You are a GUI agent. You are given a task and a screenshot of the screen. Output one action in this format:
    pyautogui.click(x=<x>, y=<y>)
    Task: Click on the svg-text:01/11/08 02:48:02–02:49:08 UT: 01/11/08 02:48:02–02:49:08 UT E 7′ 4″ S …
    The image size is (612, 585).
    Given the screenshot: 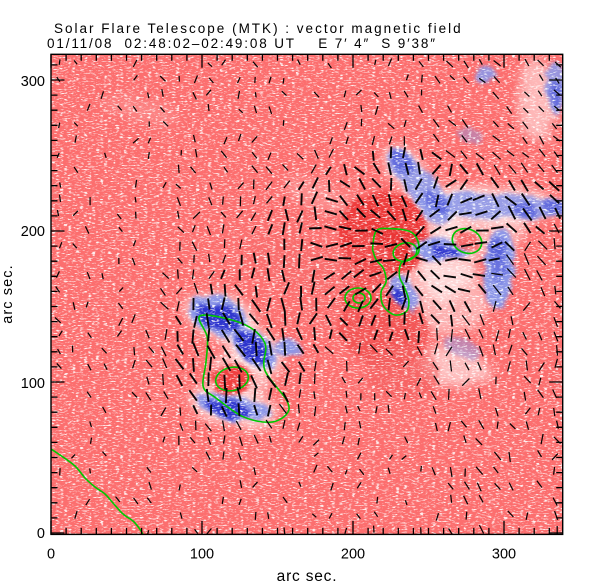 What is the action you would take?
    pyautogui.click(x=242, y=43)
    